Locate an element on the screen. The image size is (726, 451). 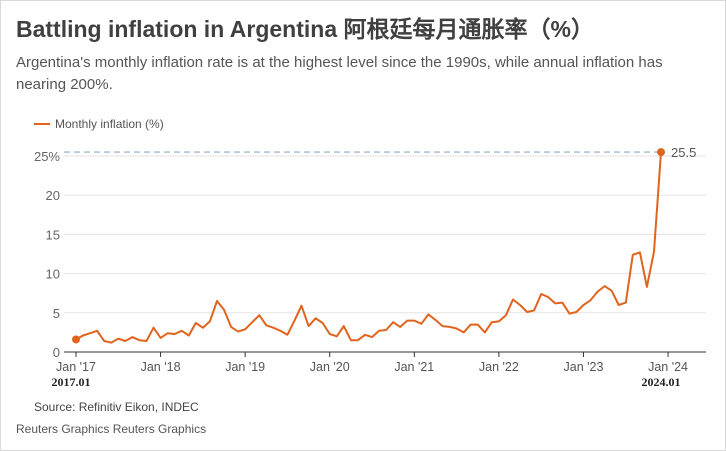
source-note: Source: Refinitiv Eikon, INDEC is located at coordinates (116, 407).